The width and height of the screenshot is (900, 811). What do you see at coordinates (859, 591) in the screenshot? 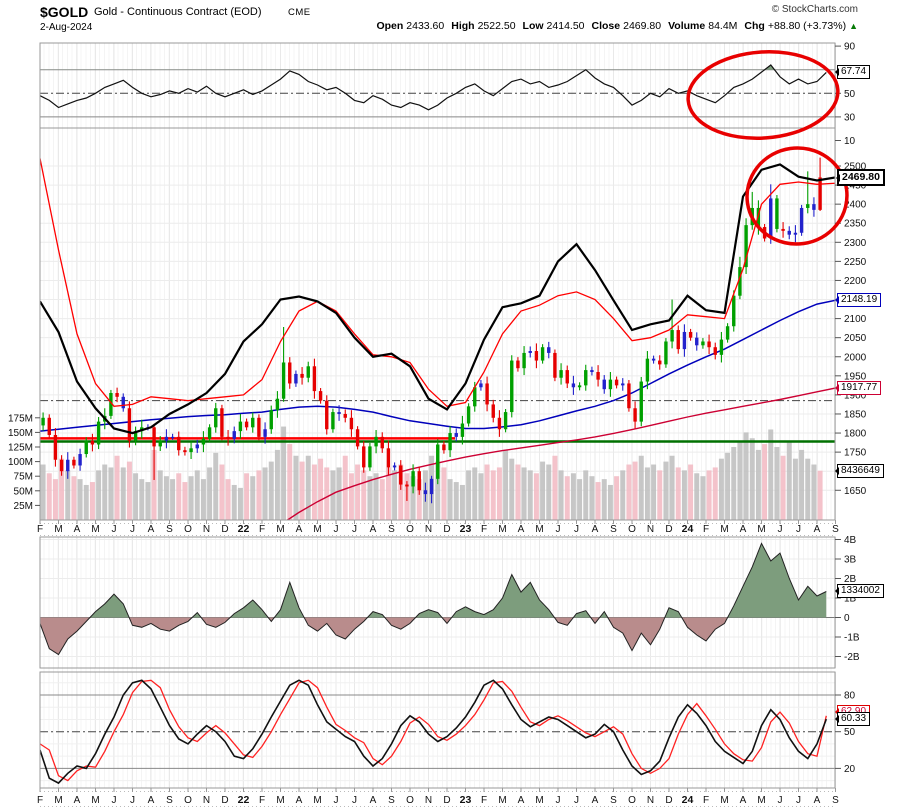
I see `flow-value-callout: 1334002` at bounding box center [859, 591].